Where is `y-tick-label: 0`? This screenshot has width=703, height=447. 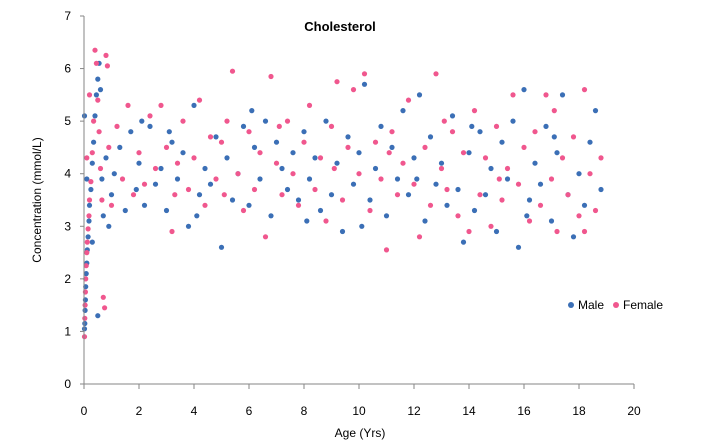 y-tick-label: 0 is located at coordinates (67, 384).